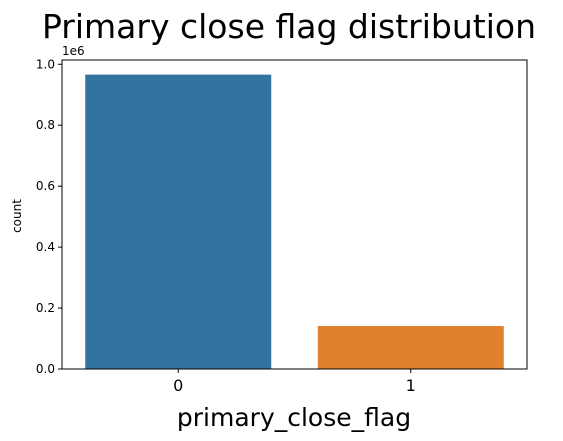 This screenshot has width=563, height=441. I want to click on x-axis-label: primary_close_flag, so click(294, 417).